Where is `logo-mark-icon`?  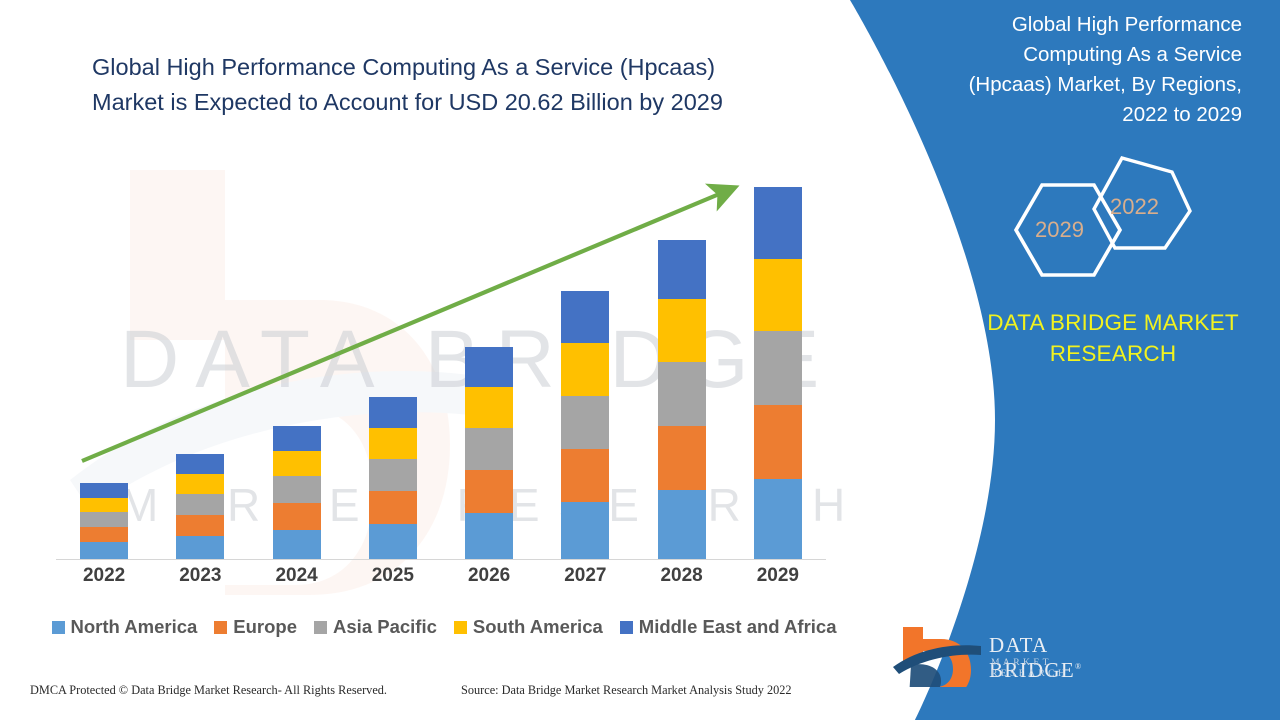
logo-mark-icon is located at coordinates (937, 663).